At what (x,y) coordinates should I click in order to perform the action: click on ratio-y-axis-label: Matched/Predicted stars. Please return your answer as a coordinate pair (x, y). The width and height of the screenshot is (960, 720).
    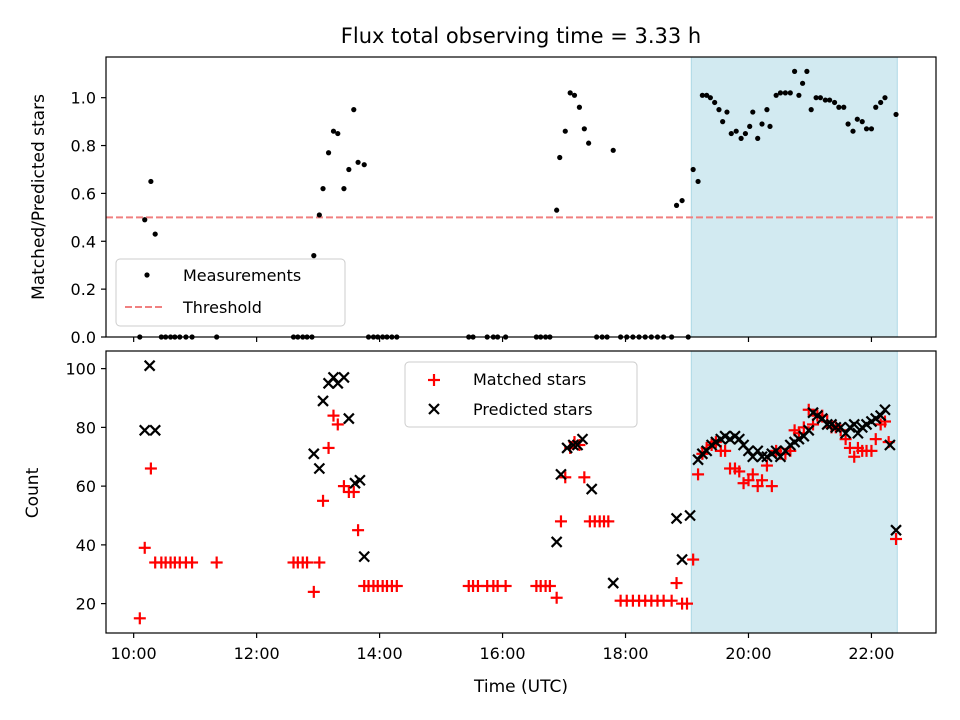
    Looking at the image, I should click on (39, 197).